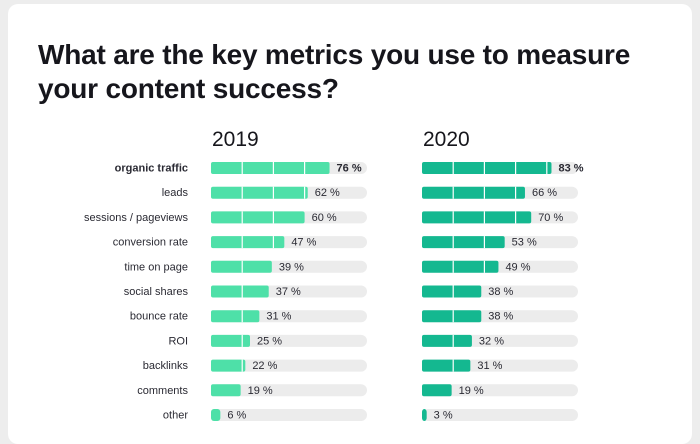  I want to click on bar-2020-organic-traffic, so click(487, 168).